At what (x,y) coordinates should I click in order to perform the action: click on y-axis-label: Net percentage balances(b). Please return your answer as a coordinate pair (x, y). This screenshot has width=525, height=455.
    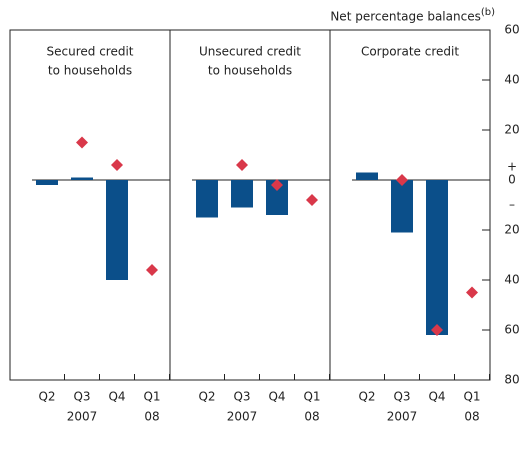
    Looking at the image, I should click on (412, 15).